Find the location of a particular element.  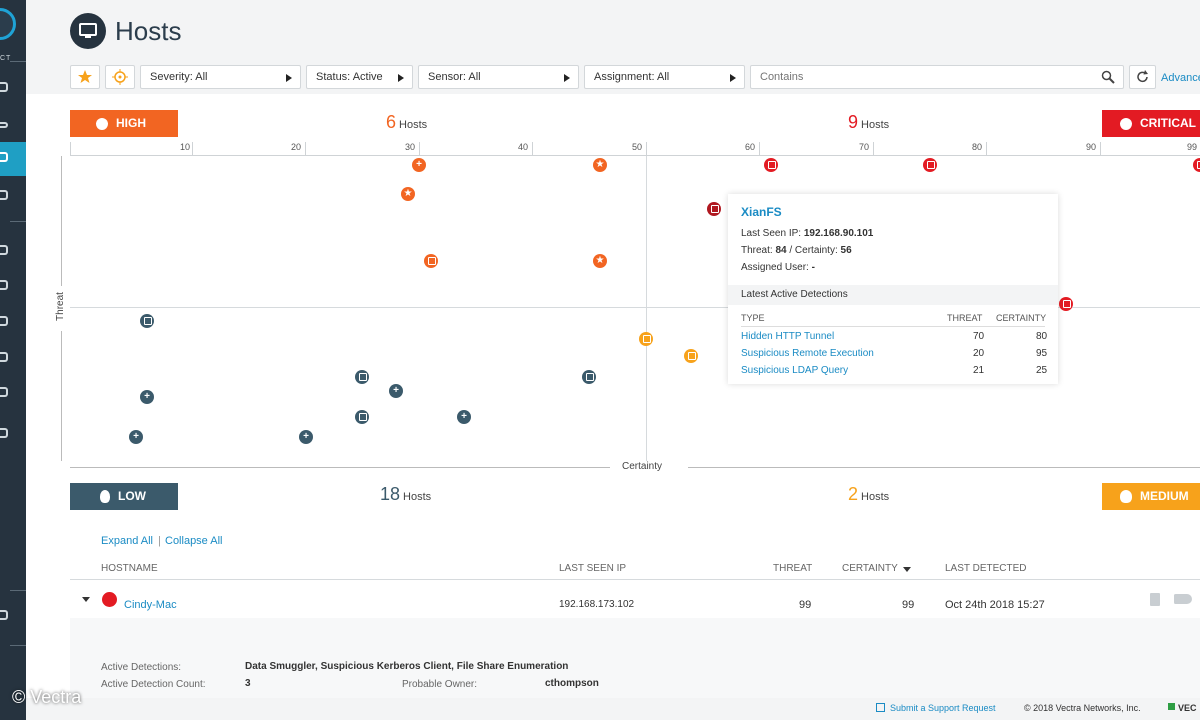

vectra-logo is located at coordinates (8, 24).